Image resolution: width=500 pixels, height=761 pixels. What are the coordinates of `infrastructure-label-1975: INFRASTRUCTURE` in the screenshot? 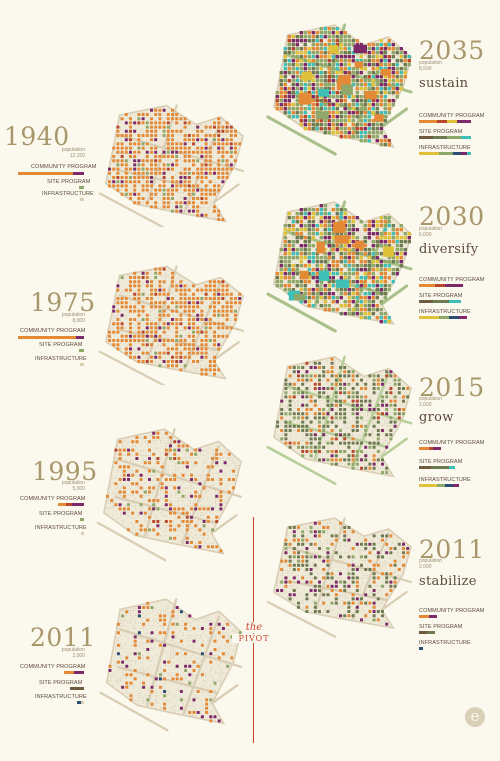 It's located at (61, 359).